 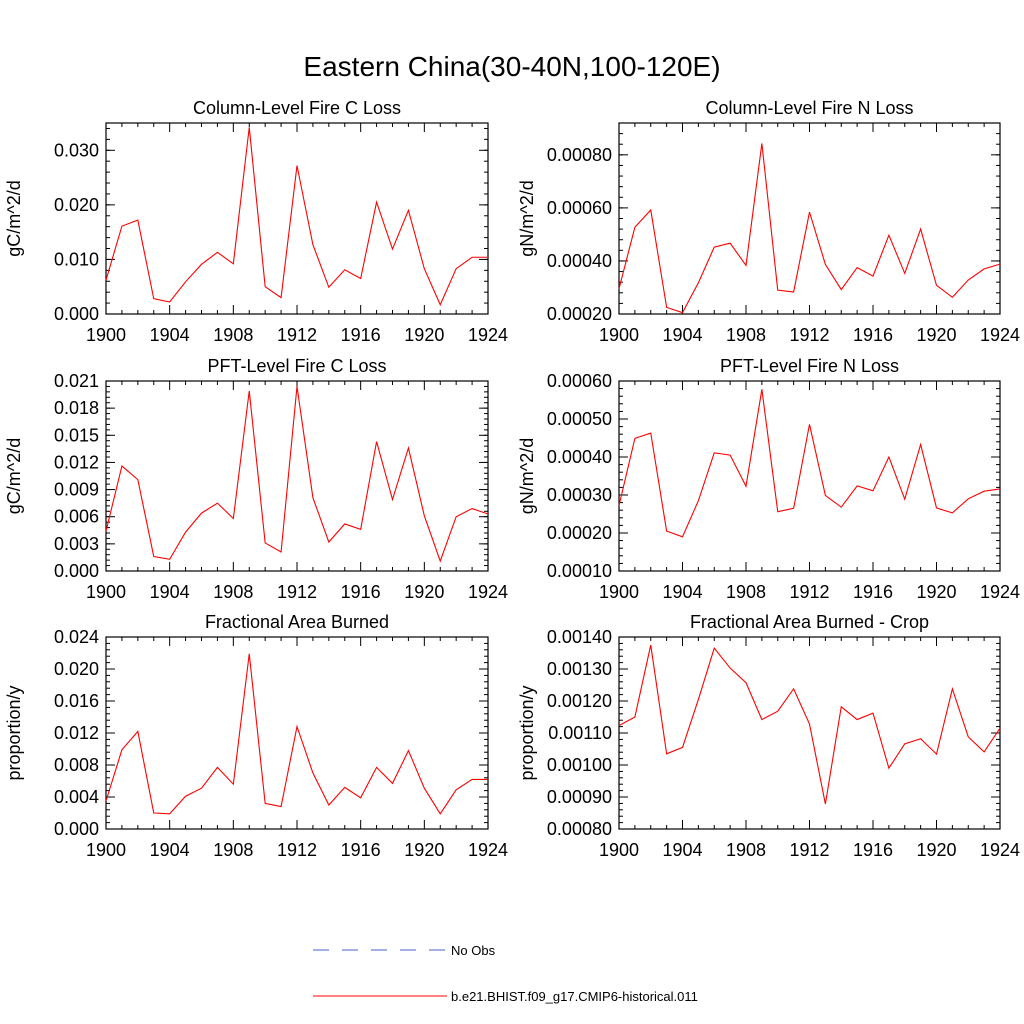 I want to click on y-tick-label: 0.00110, so click(x=580, y=733).